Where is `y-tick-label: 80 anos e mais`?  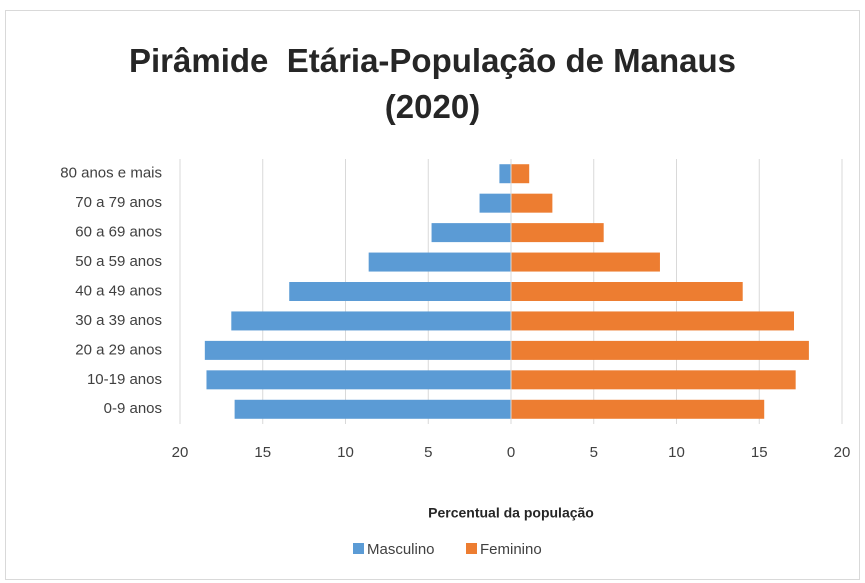
y-tick-label: 80 anos e mais is located at coordinates (111, 173).